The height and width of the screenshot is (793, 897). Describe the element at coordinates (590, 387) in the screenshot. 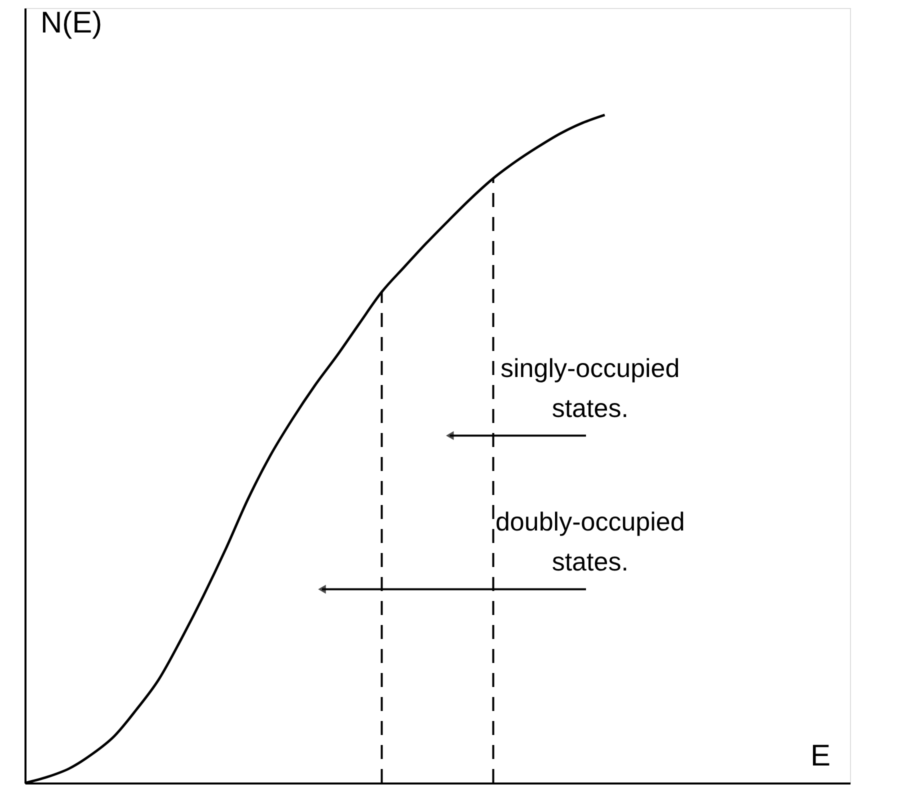

I see `annotation: singly-occupied states.` at that location.